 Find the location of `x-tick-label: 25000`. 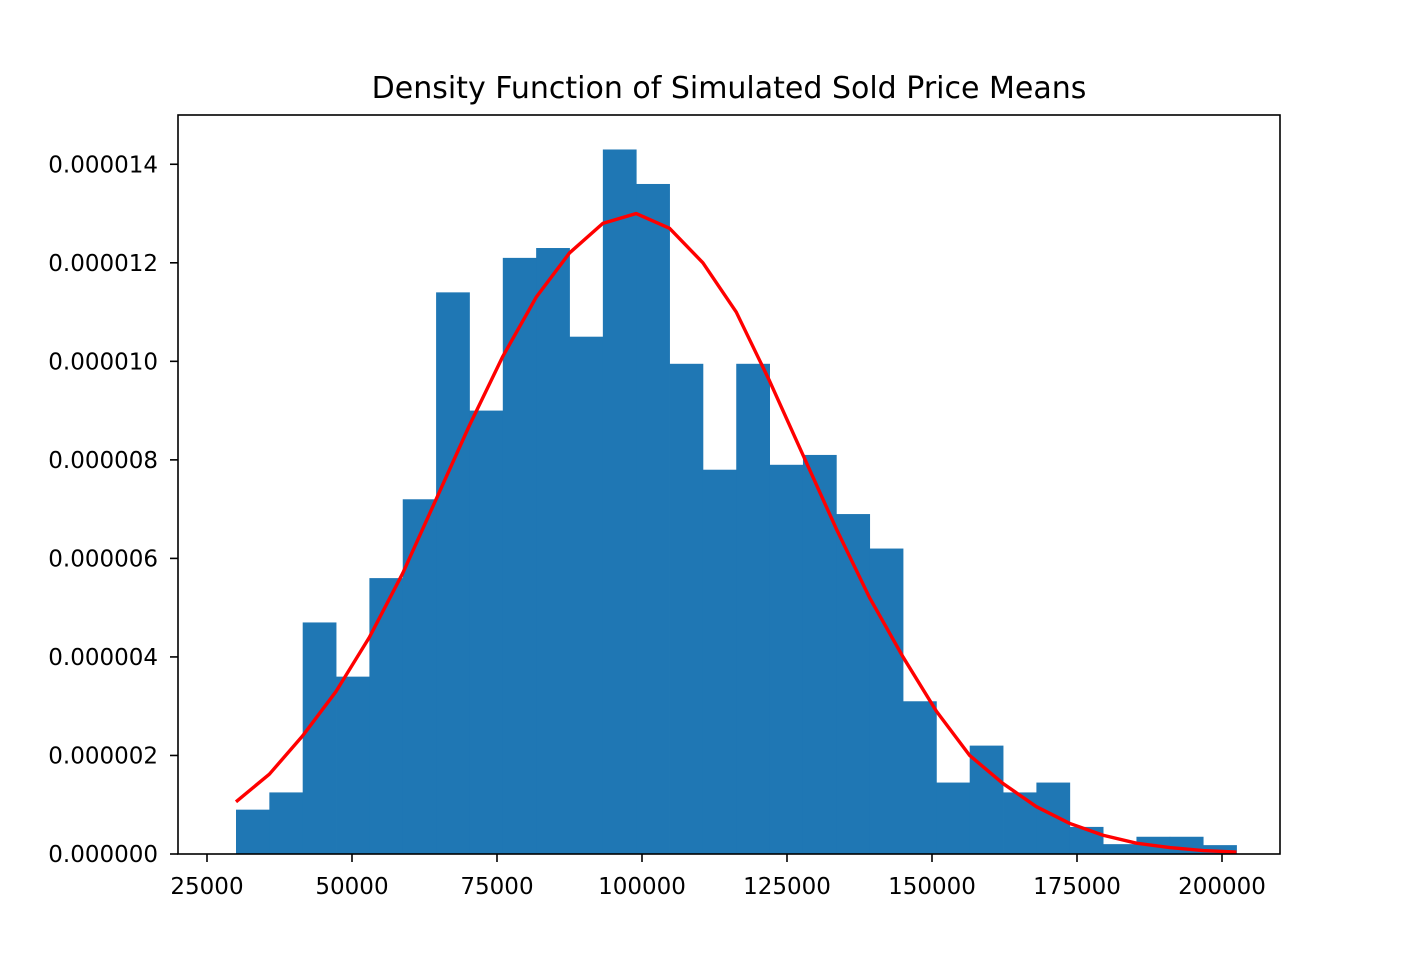

x-tick-label: 25000 is located at coordinates (206, 887).